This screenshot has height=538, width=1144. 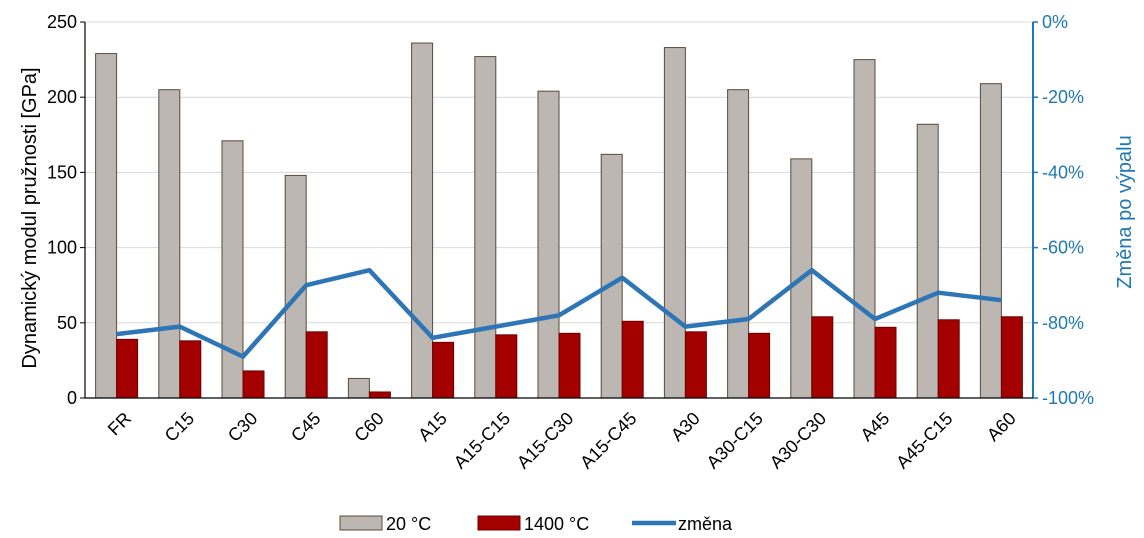 What do you see at coordinates (67, 323) in the screenshot?
I see `y-tick-label: 50` at bounding box center [67, 323].